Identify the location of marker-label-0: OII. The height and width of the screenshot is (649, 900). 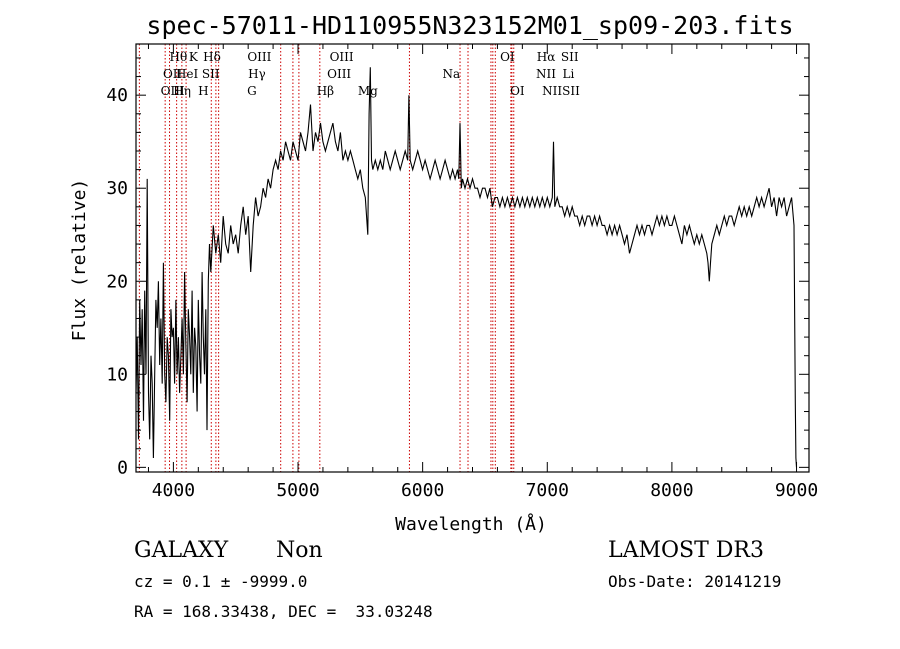
(173, 74).